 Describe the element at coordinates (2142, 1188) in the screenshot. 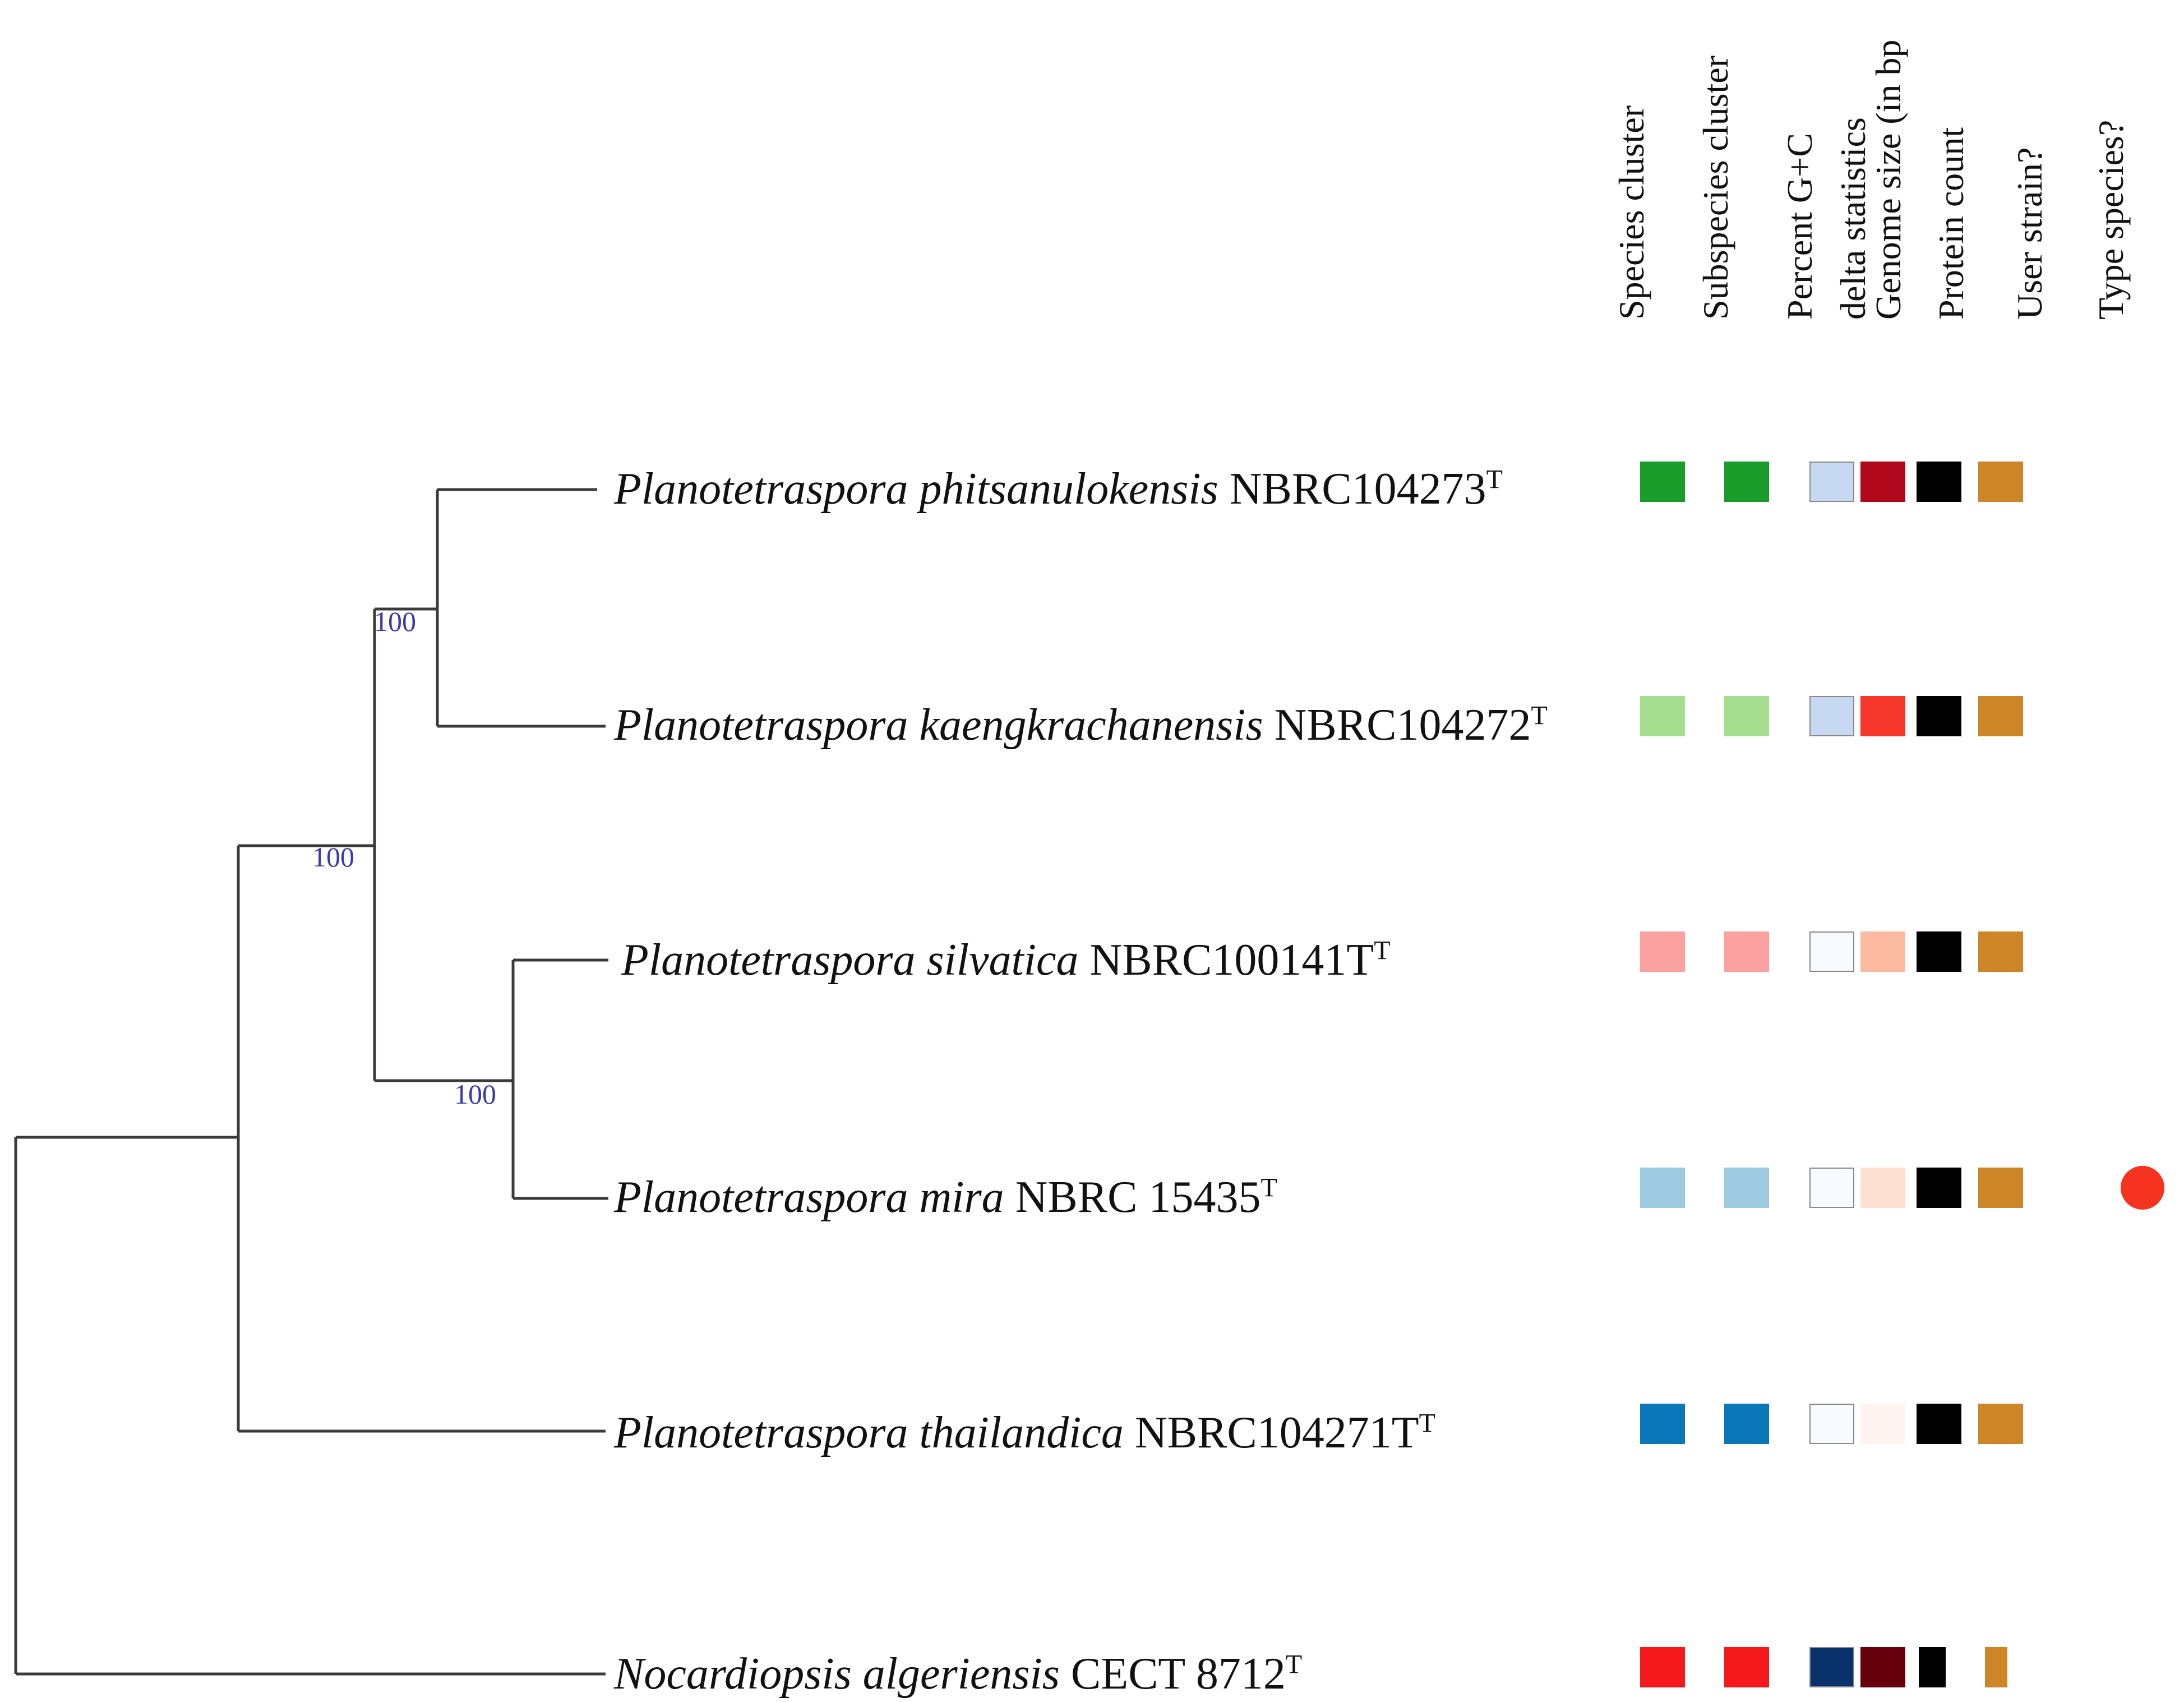

I see `type-species-marker` at that location.